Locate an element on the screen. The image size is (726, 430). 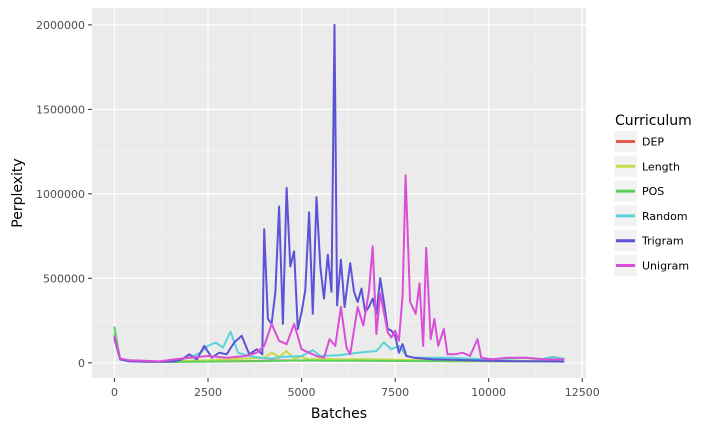
legend-label: Unigram is located at coordinates (665, 266).